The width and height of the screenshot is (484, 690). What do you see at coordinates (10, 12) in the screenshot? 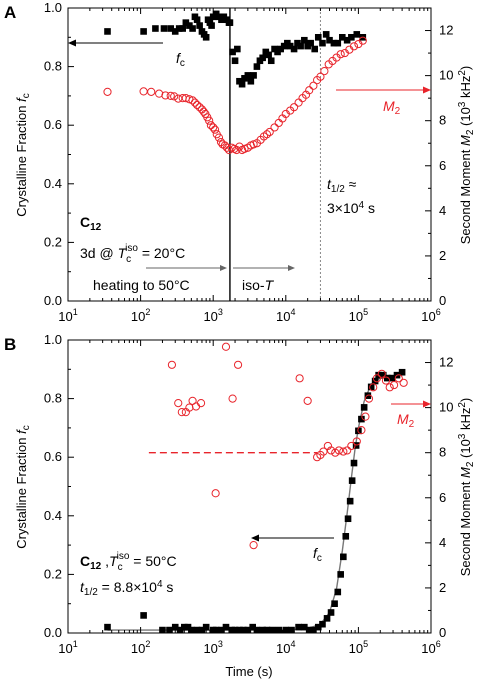
I see `panel-a-letter: A` at bounding box center [10, 12].